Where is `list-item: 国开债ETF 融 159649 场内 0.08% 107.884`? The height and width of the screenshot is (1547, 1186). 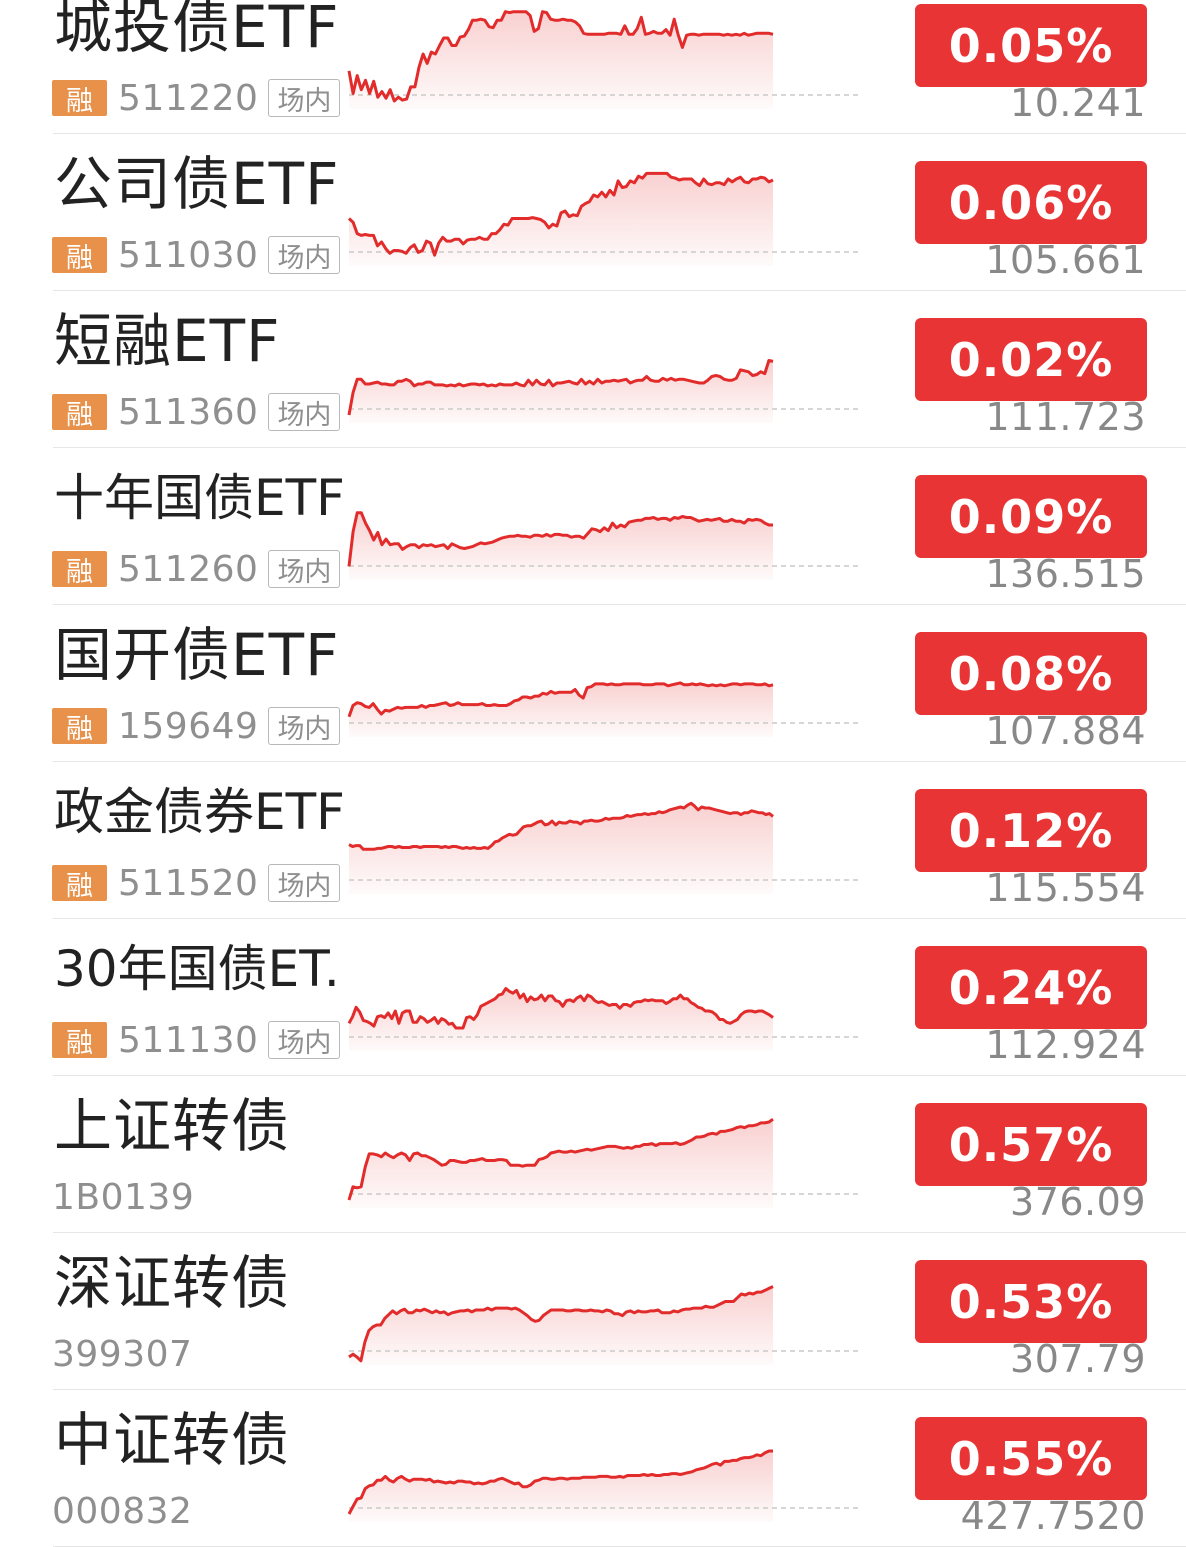
list-item: 国开债ETF 融 159649 场内 0.08% 107.884 is located at coordinates (593, 683).